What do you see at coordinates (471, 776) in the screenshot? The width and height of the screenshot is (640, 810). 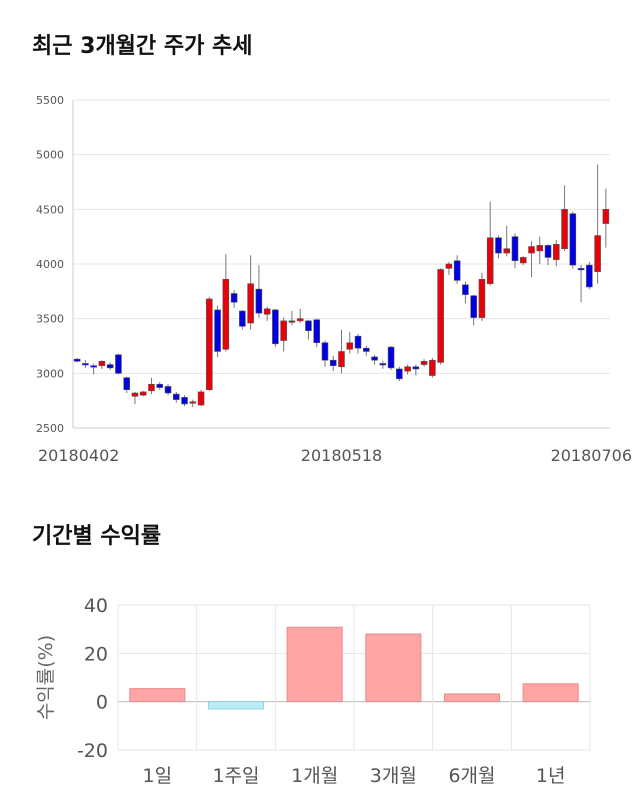 I see `x-tick-label: 6개월` at bounding box center [471, 776].